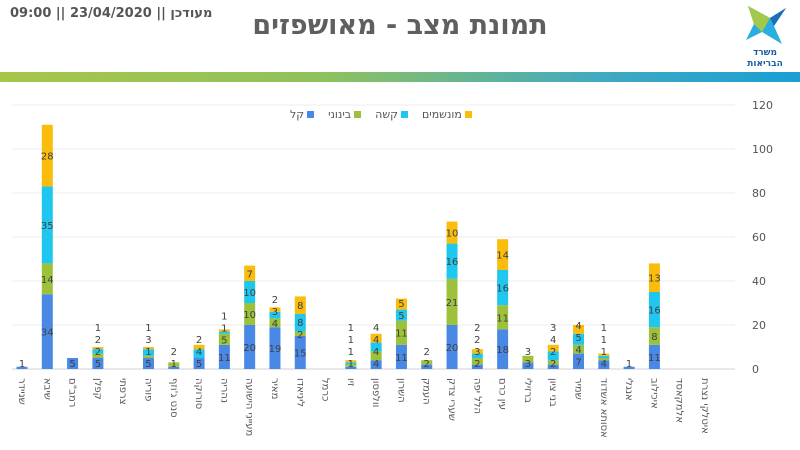 The image size is (800, 450). Describe the element at coordinates (502, 256) in the screenshot. I see `data-label: 14` at that location.